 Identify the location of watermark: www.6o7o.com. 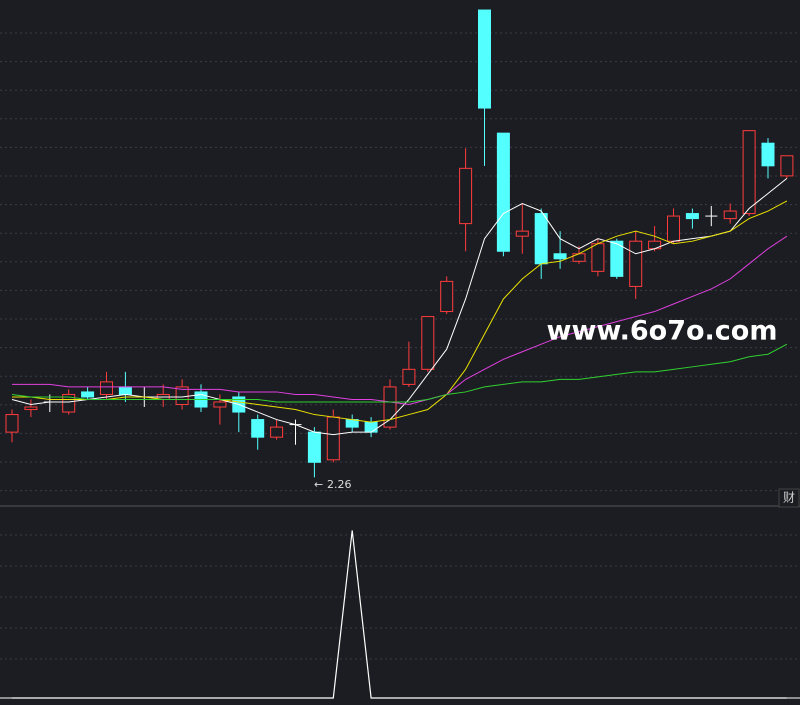
(662, 331).